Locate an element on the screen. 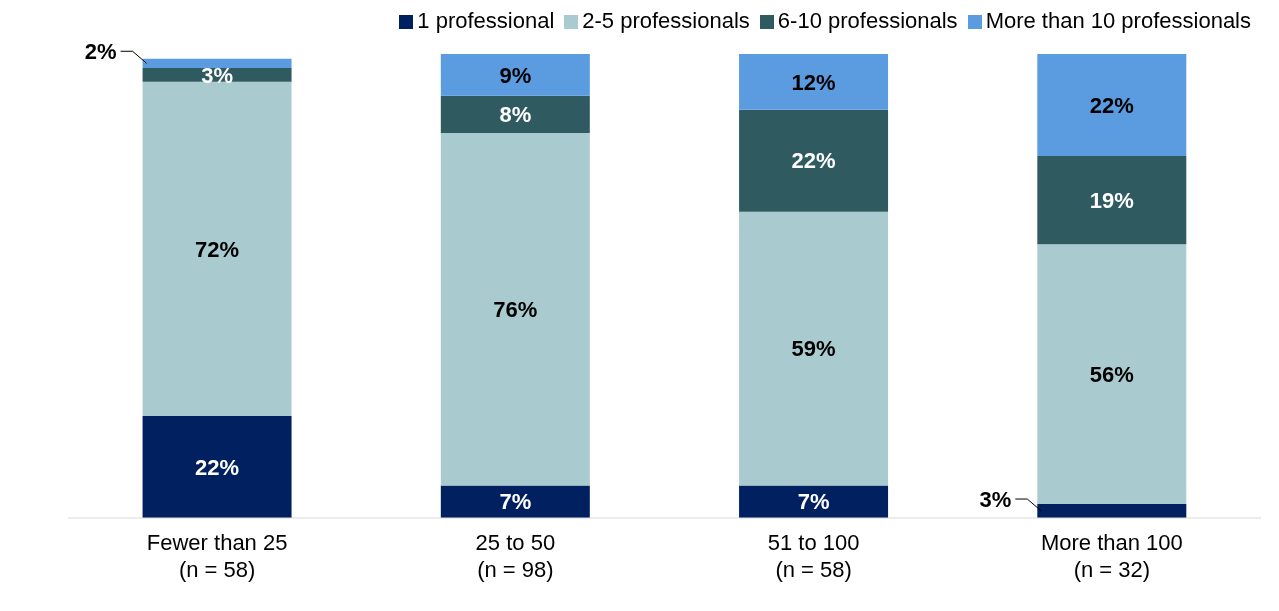 This screenshot has height=611, width=1279. legend-label: 6-10 professionals is located at coordinates (867, 20).